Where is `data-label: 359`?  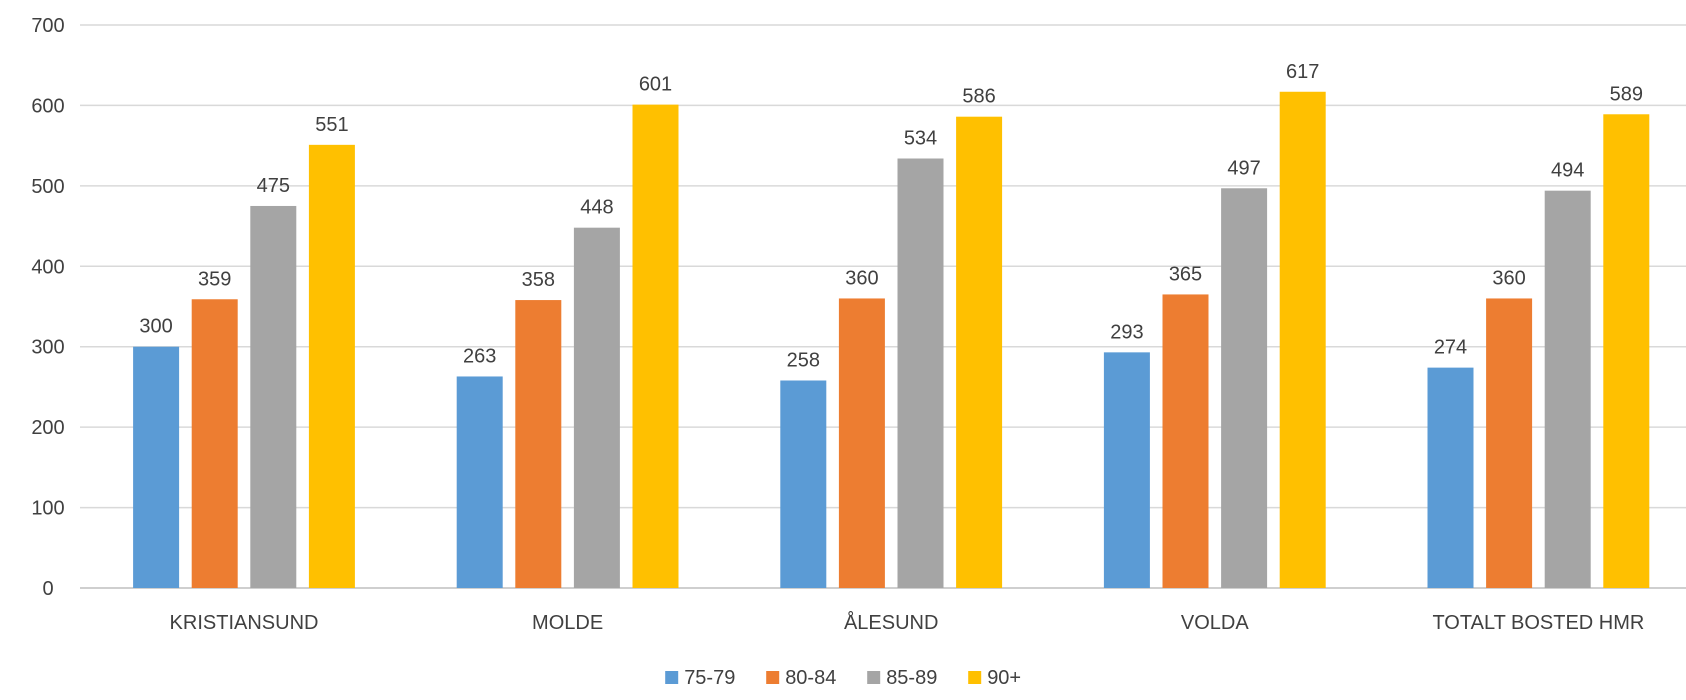
data-label: 359 is located at coordinates (214, 279).